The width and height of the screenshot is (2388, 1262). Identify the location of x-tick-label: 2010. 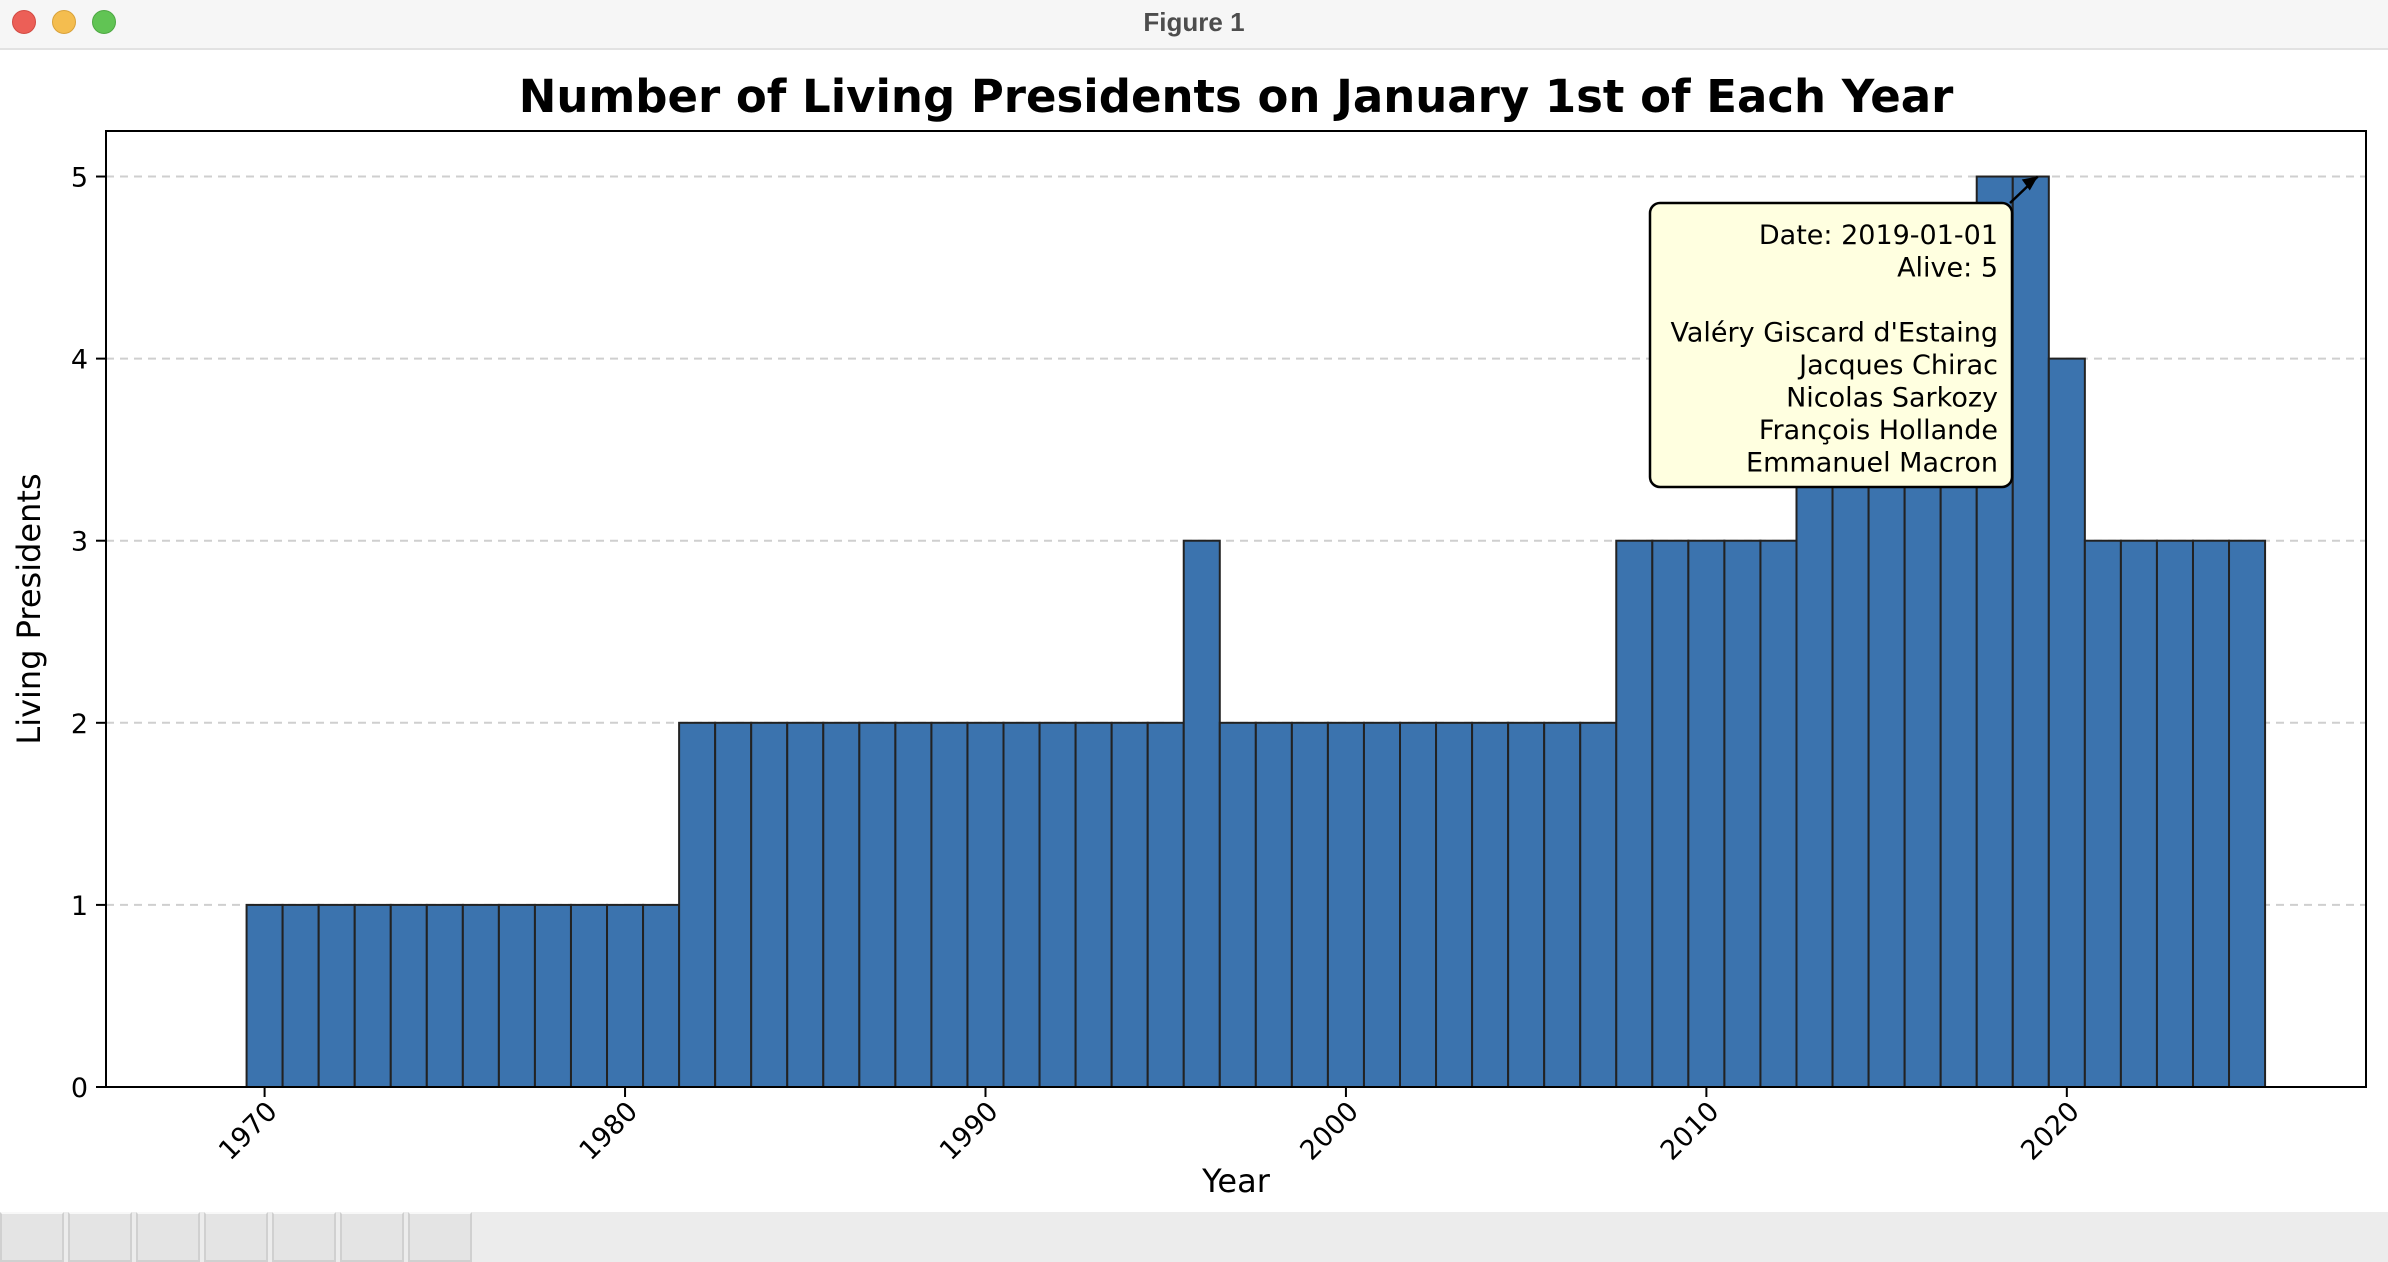
(1690, 1131).